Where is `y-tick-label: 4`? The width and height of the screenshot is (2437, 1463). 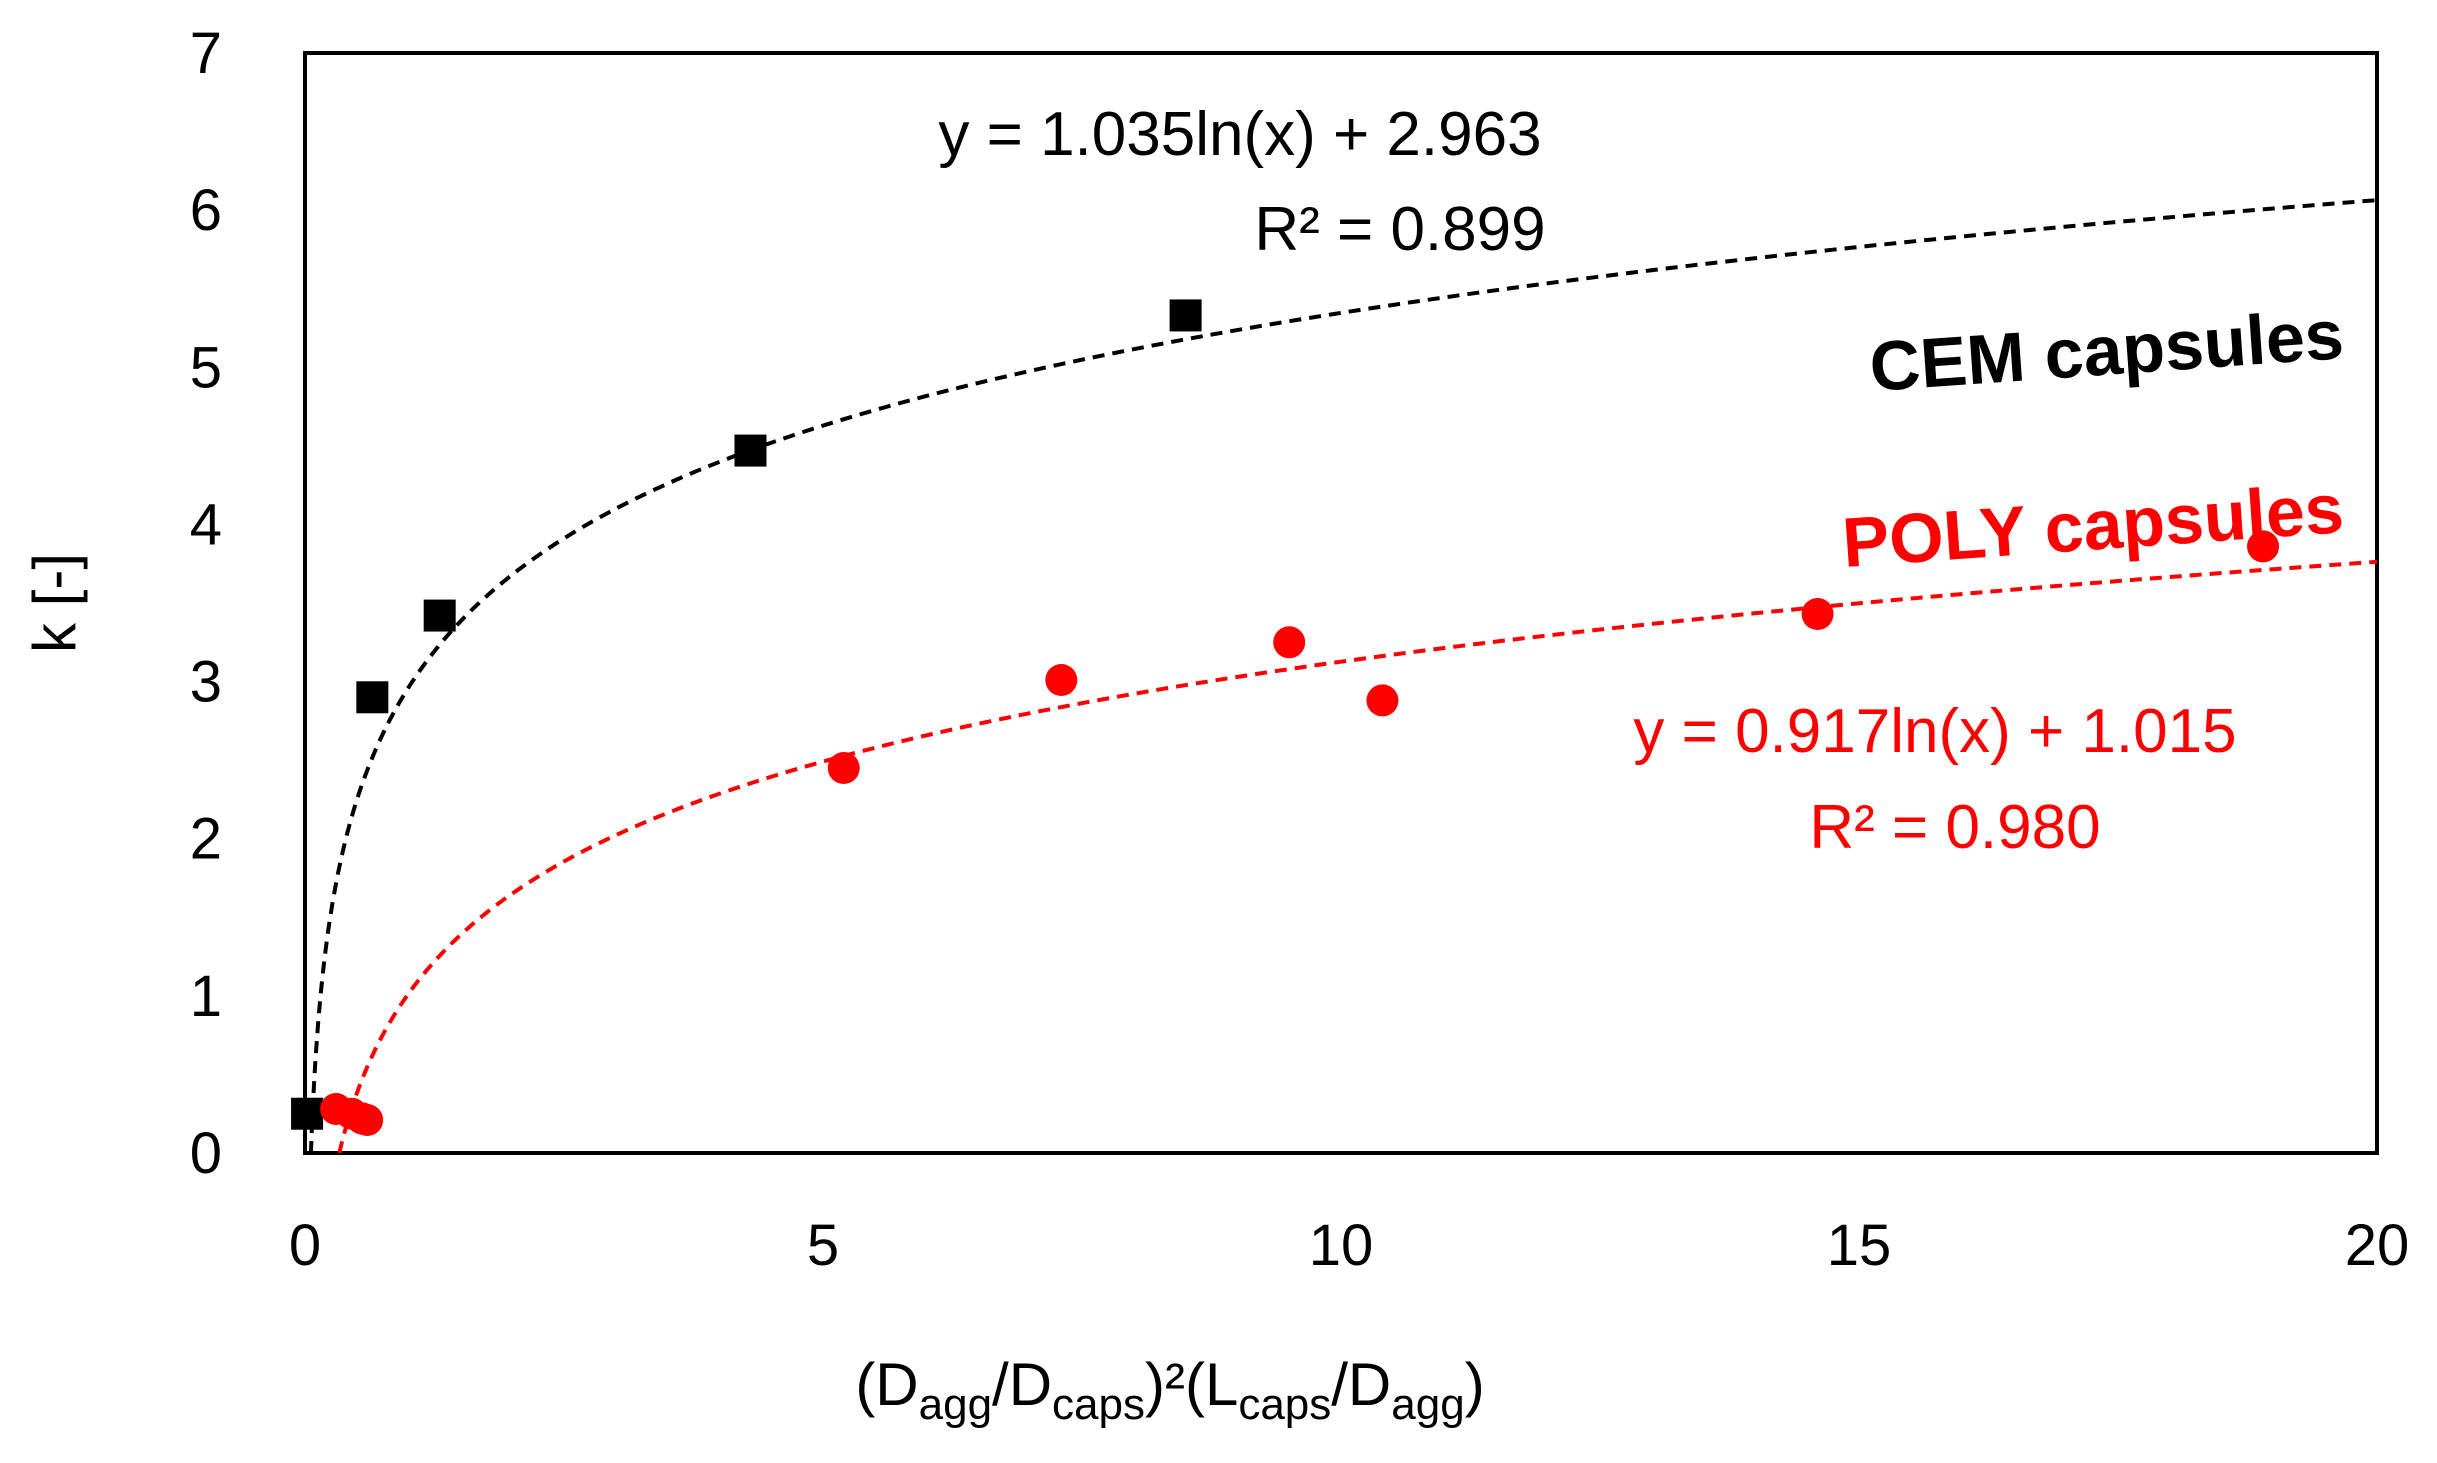 y-tick-label: 4 is located at coordinates (206, 524).